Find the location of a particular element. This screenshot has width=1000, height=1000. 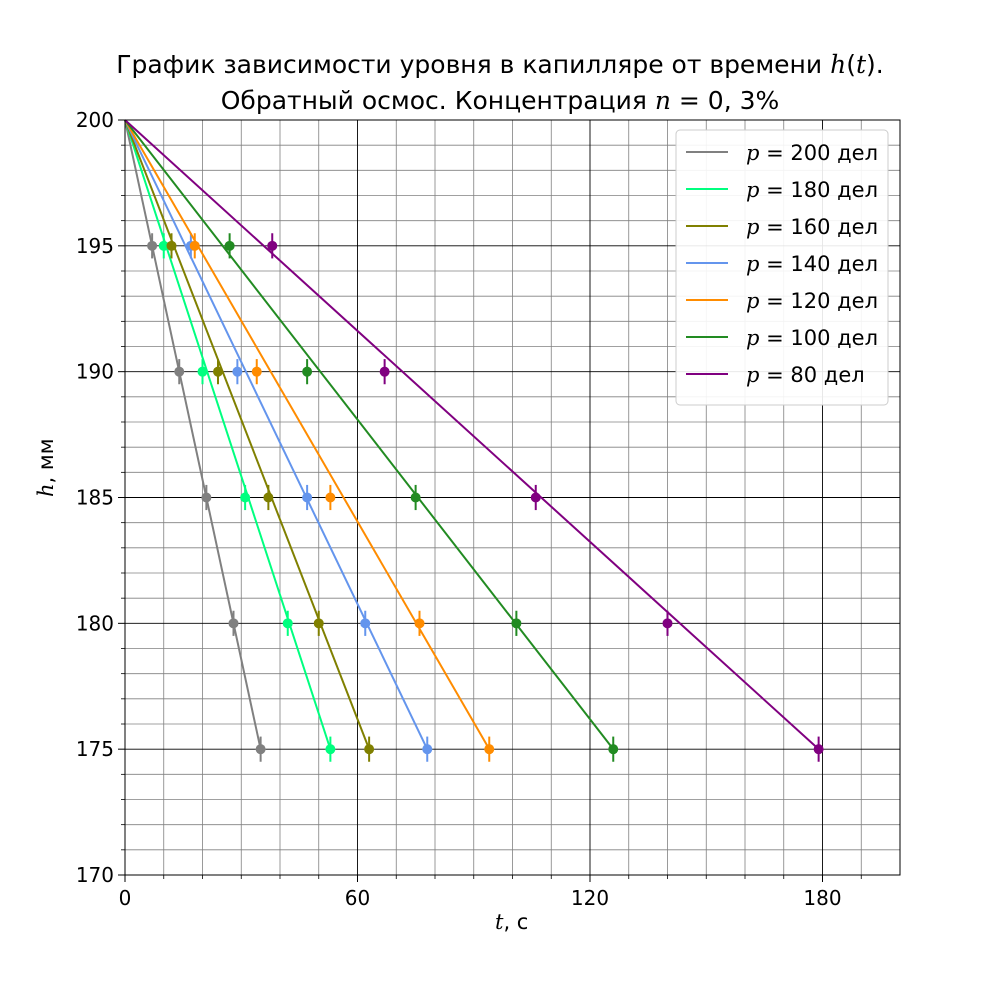

title-line-1-suffix: ). is located at coordinates (875, 64).